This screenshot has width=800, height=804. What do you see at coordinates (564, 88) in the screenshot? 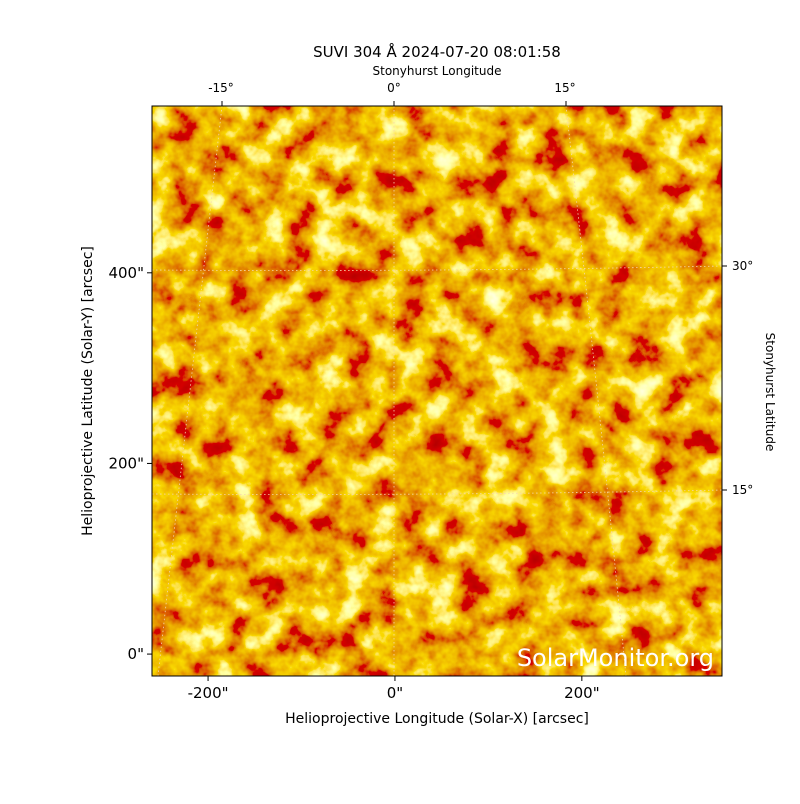
I see `top-tick-label: 15°` at bounding box center [564, 88].